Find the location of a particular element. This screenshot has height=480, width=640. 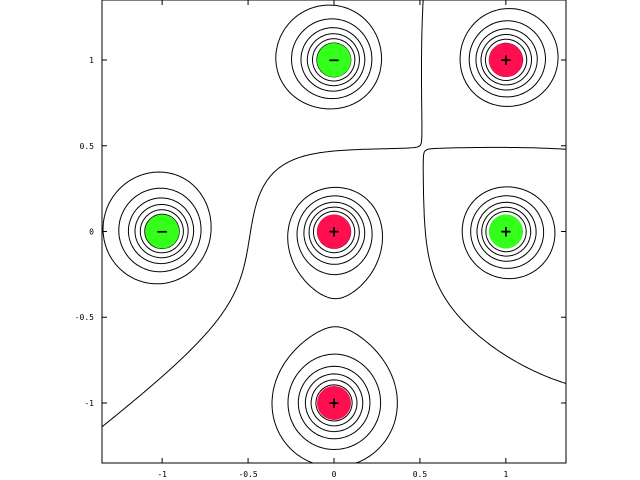

x-tick-label: 0.5 is located at coordinates (420, 474).